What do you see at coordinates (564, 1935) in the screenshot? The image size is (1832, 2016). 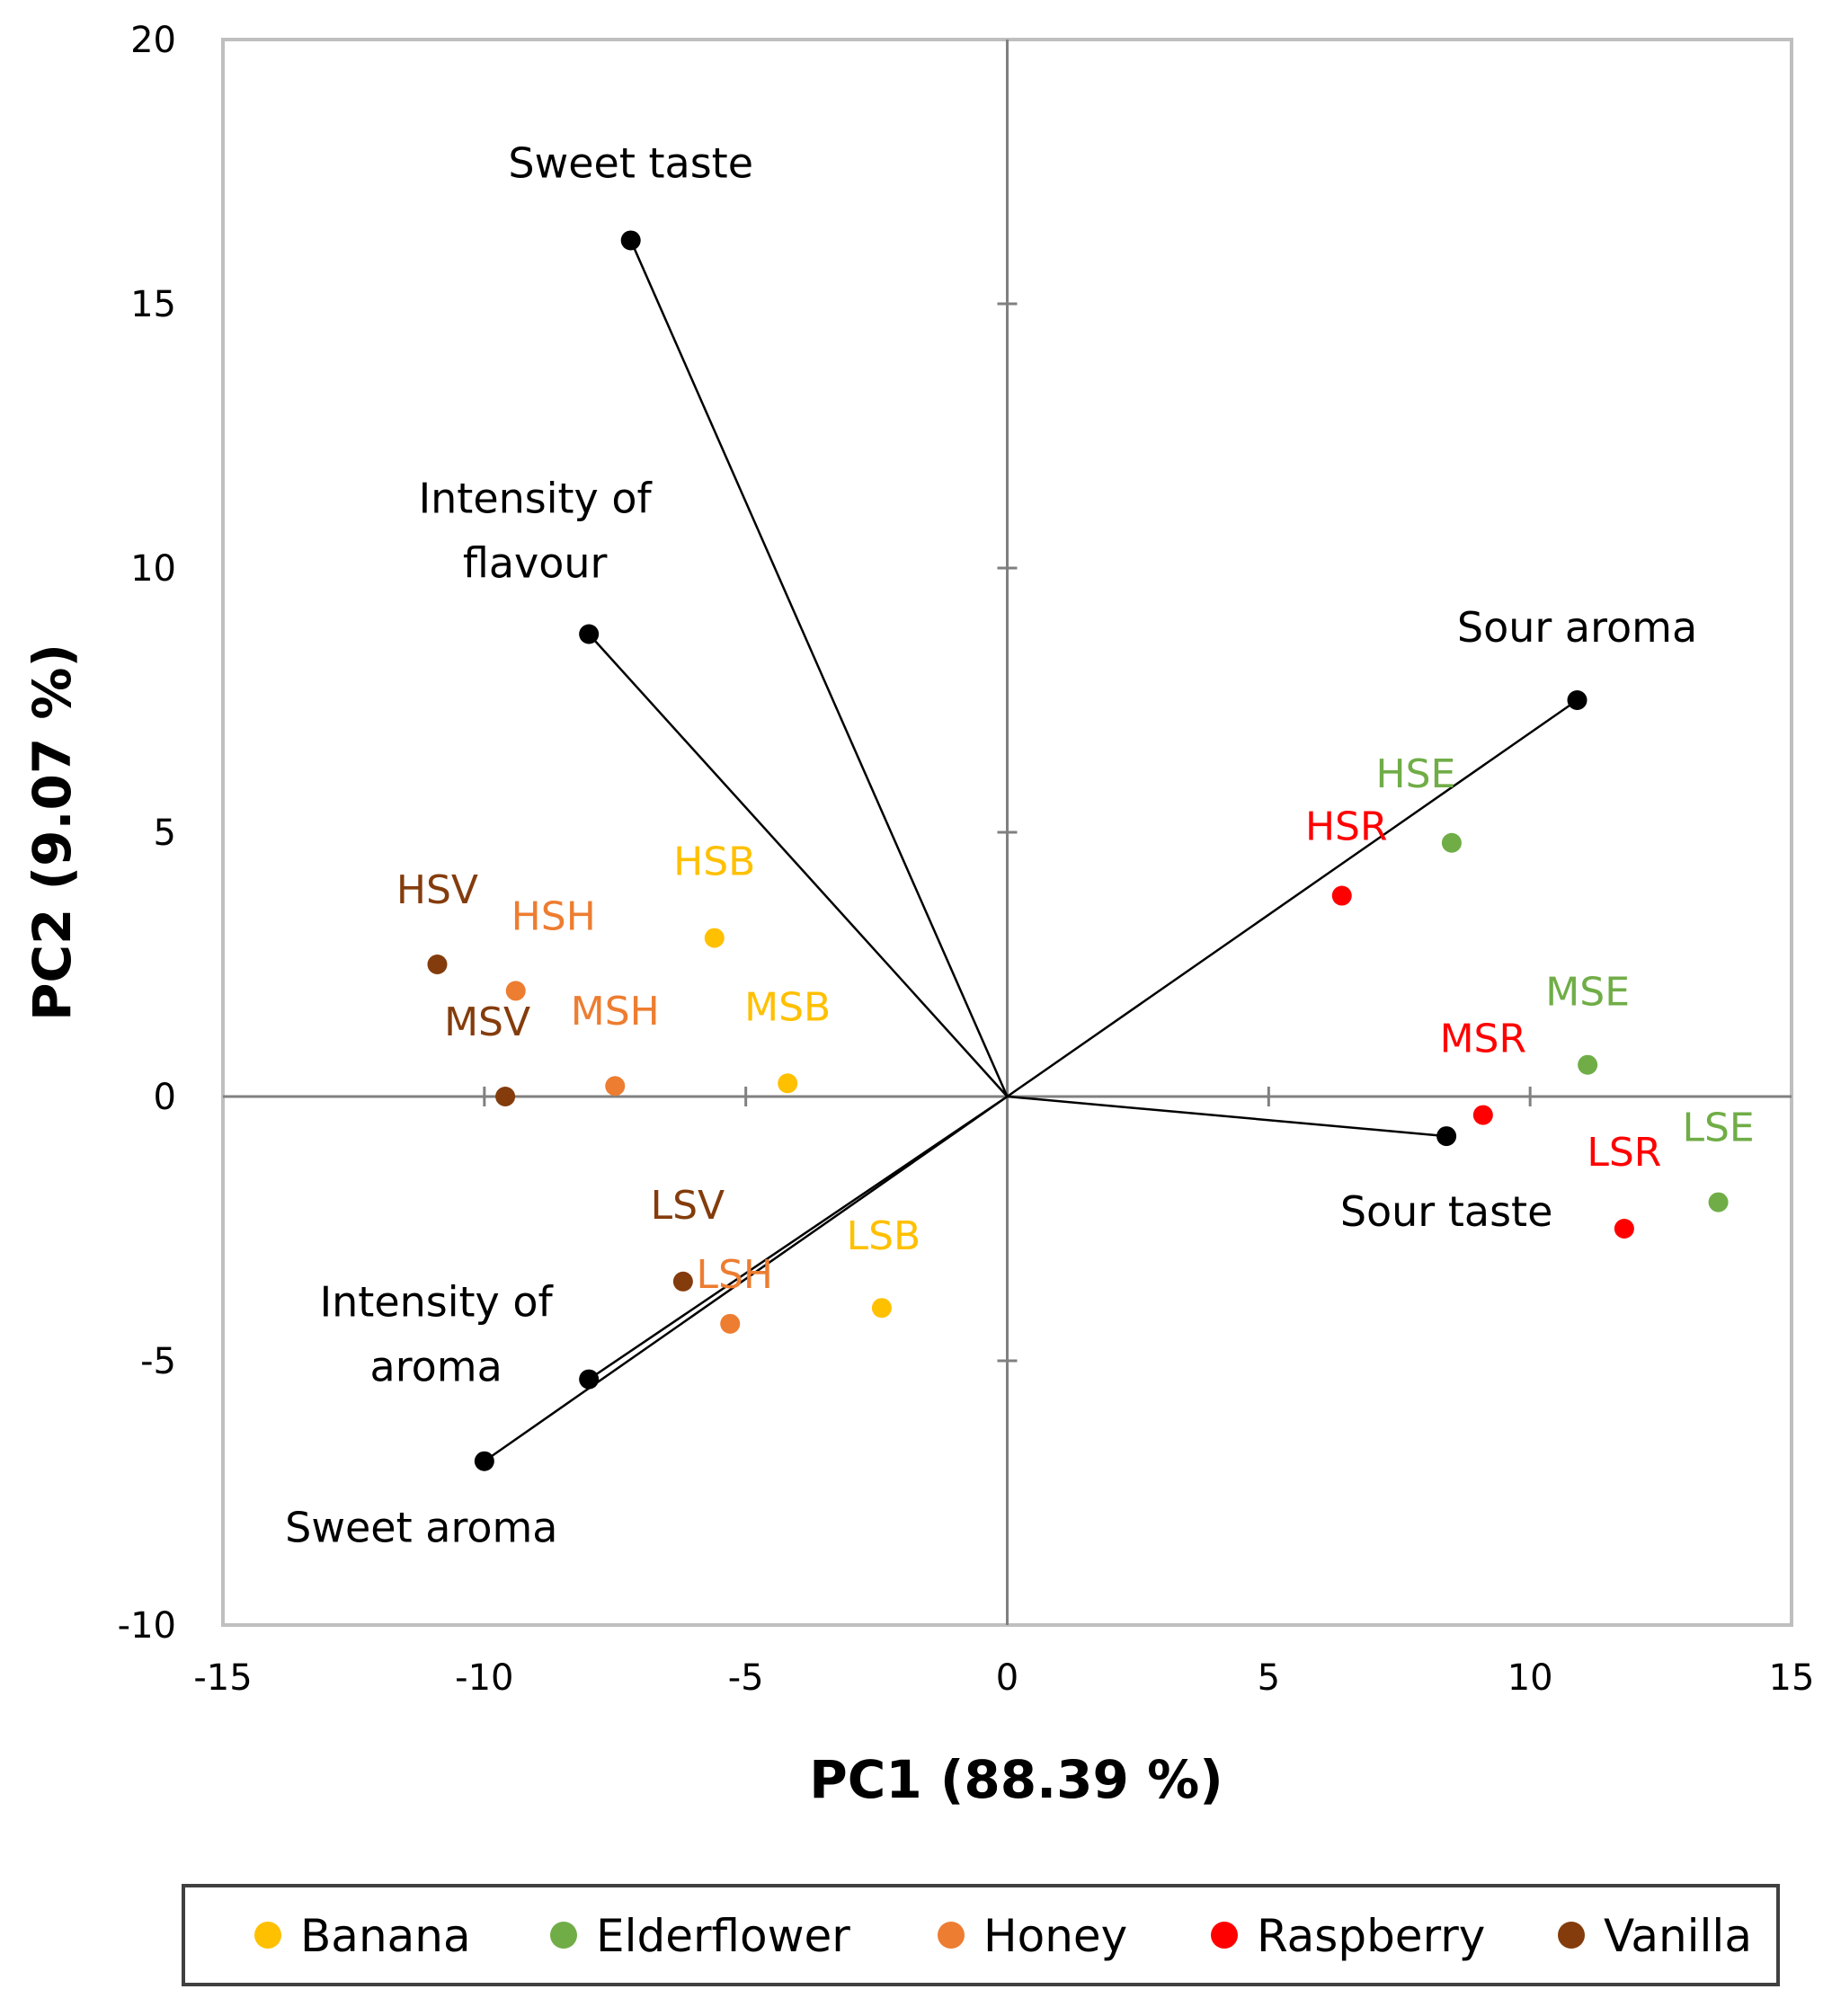 I see `legend-marker-elderflower` at bounding box center [564, 1935].